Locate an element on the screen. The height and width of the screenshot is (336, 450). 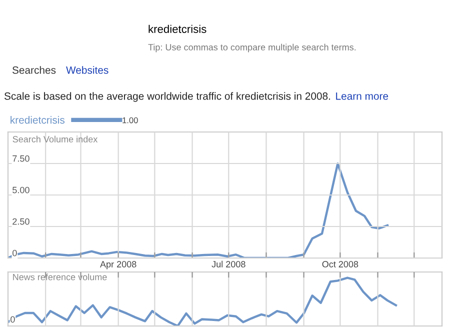
text: Searches is located at coordinates (34, 70).